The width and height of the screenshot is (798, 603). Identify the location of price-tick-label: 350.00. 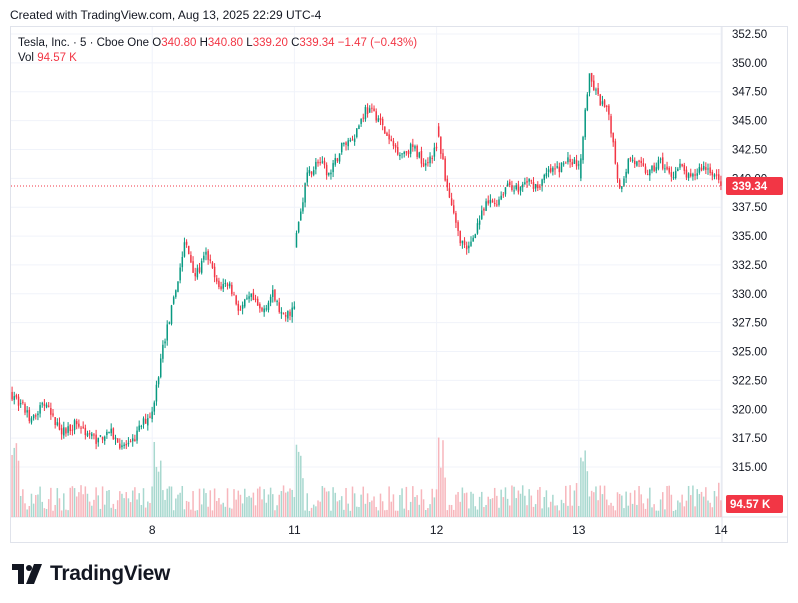
(749, 64).